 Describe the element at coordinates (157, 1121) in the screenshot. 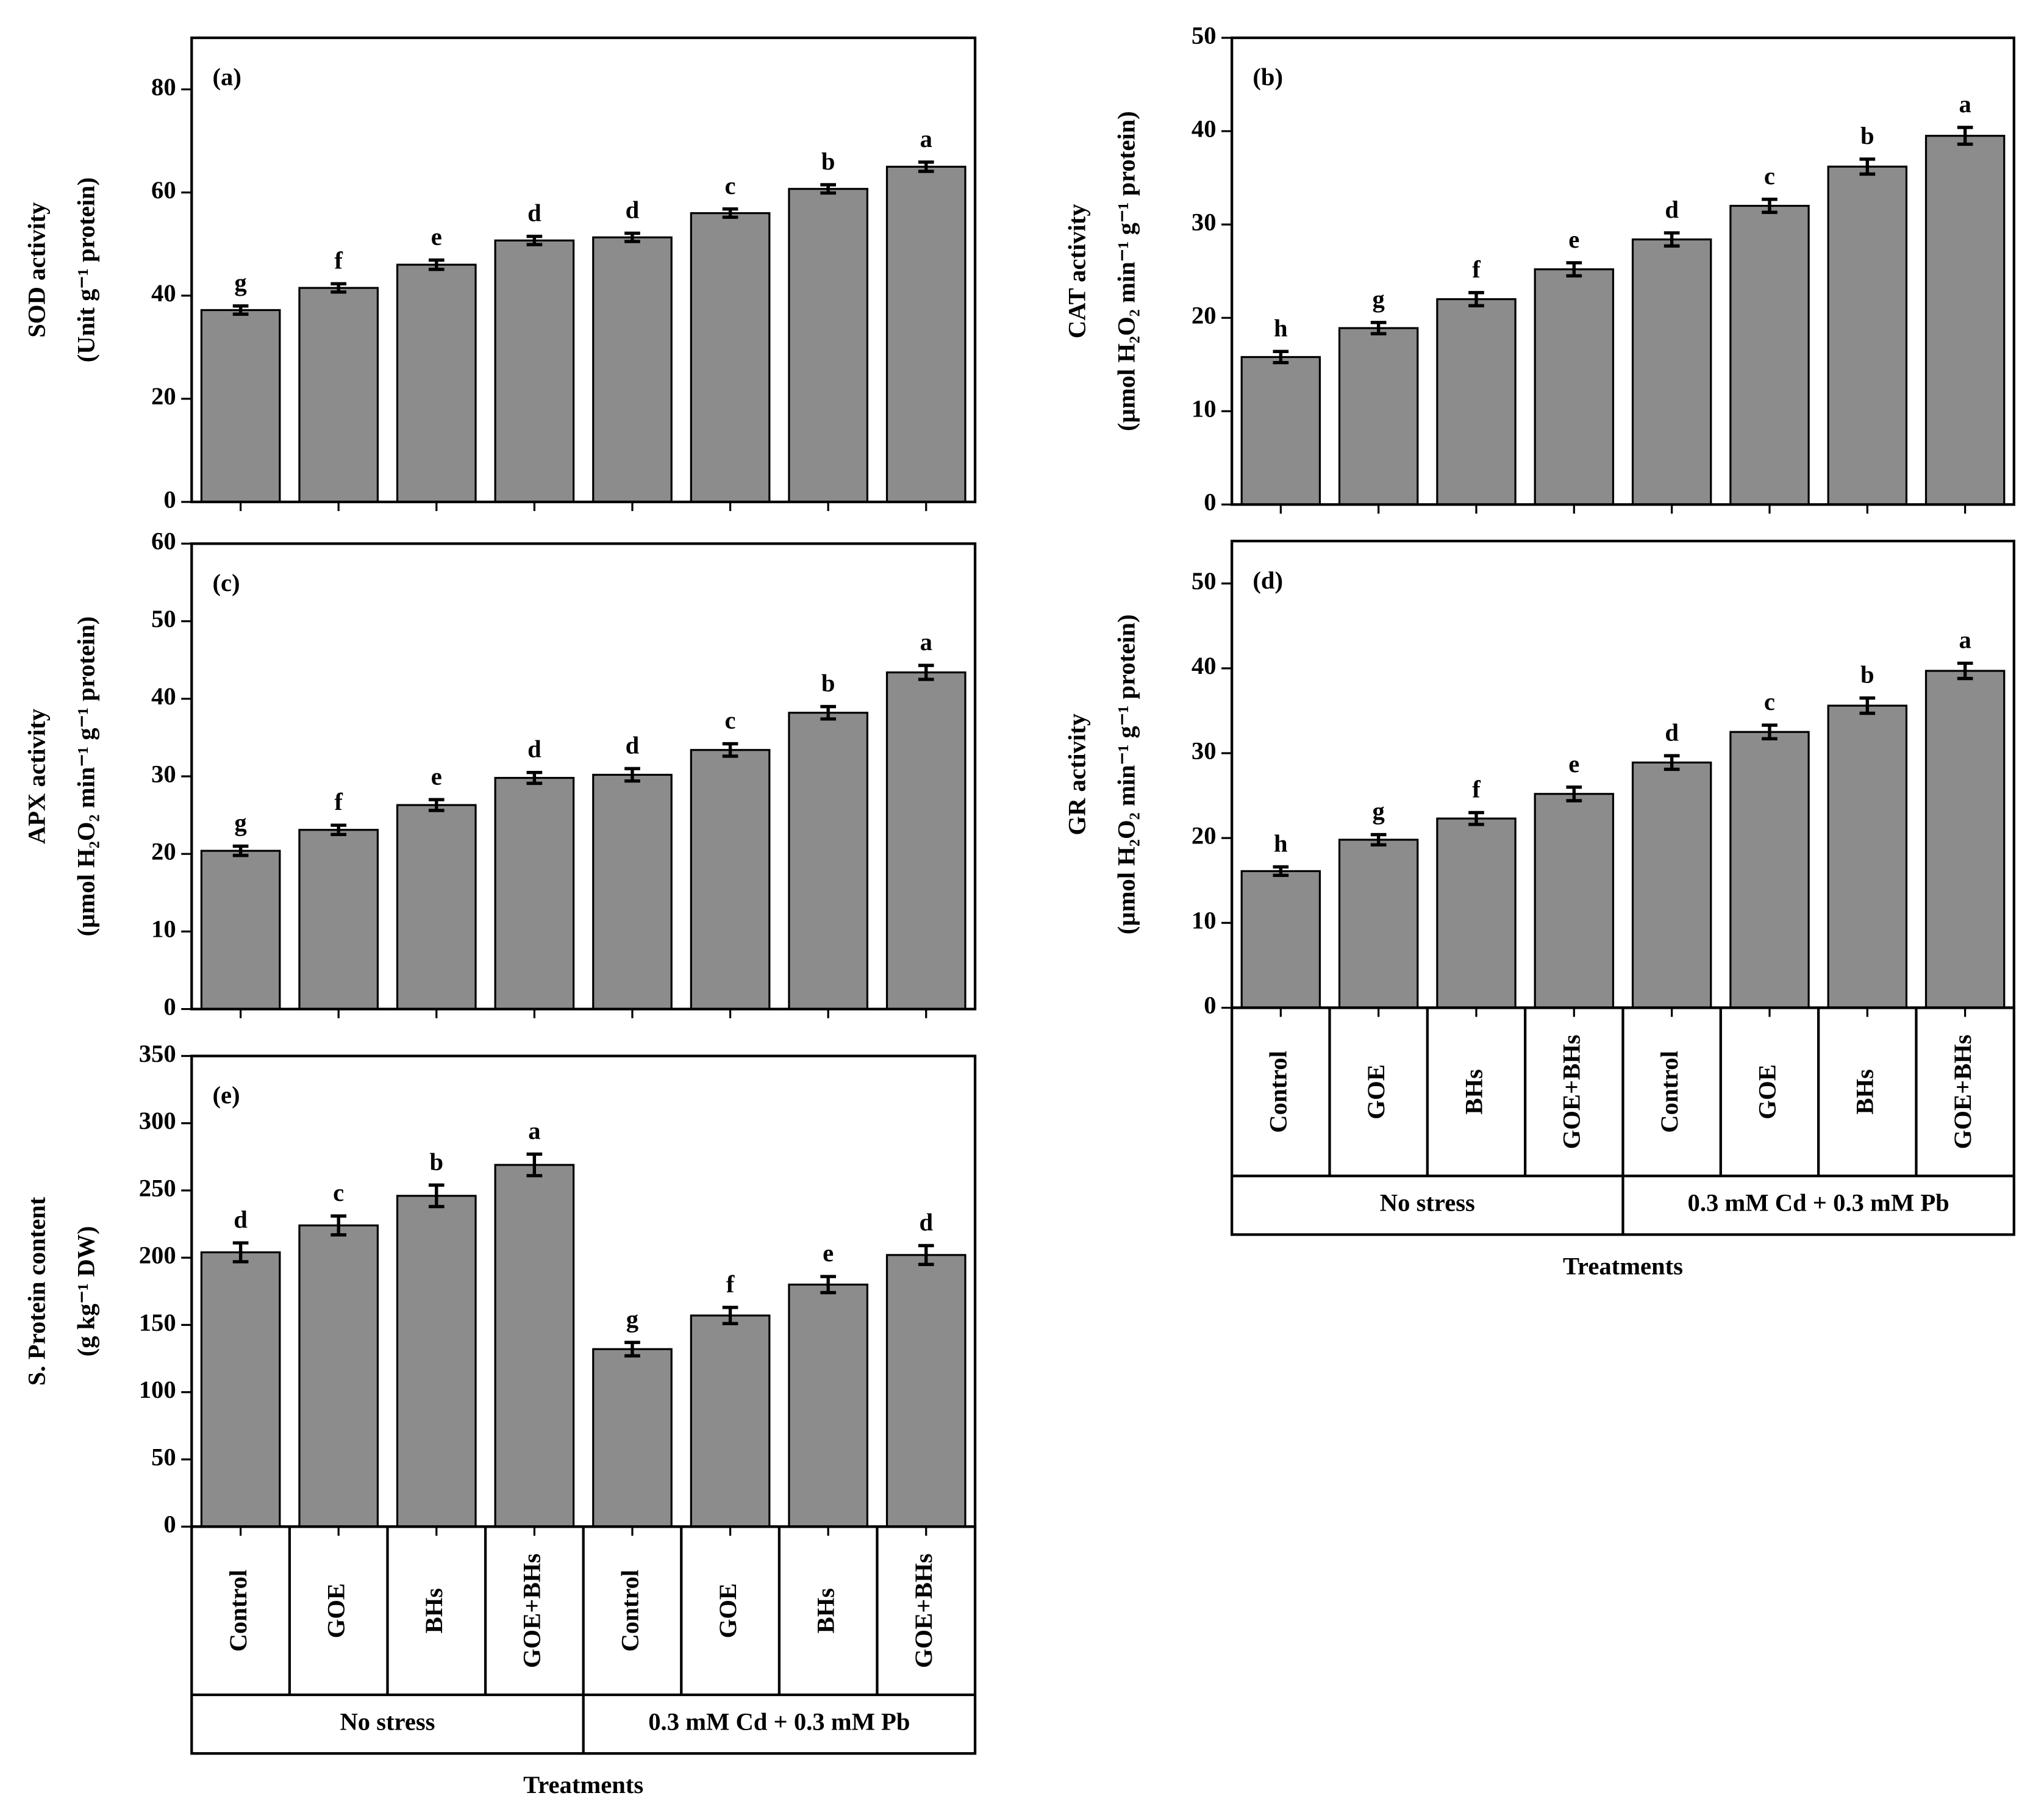

I see `y-tick-label: 300` at that location.